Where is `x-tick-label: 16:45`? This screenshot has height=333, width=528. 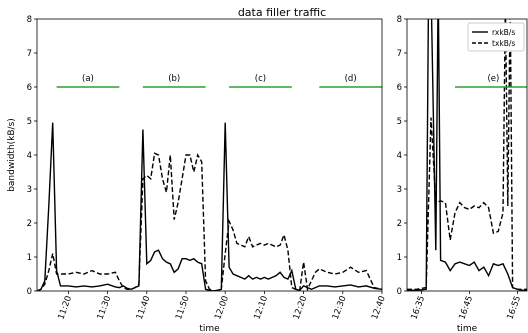 x-tick-label: 16:45 is located at coordinates (466, 308).